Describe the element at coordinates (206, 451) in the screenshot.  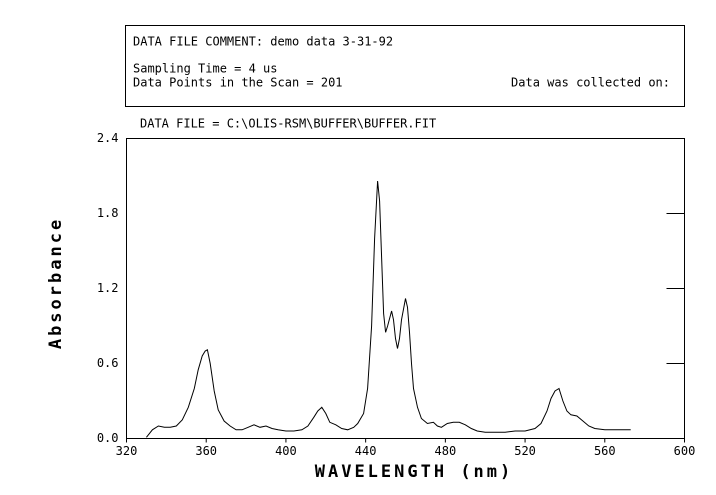
I see `x-tick-label: 360` at that location.